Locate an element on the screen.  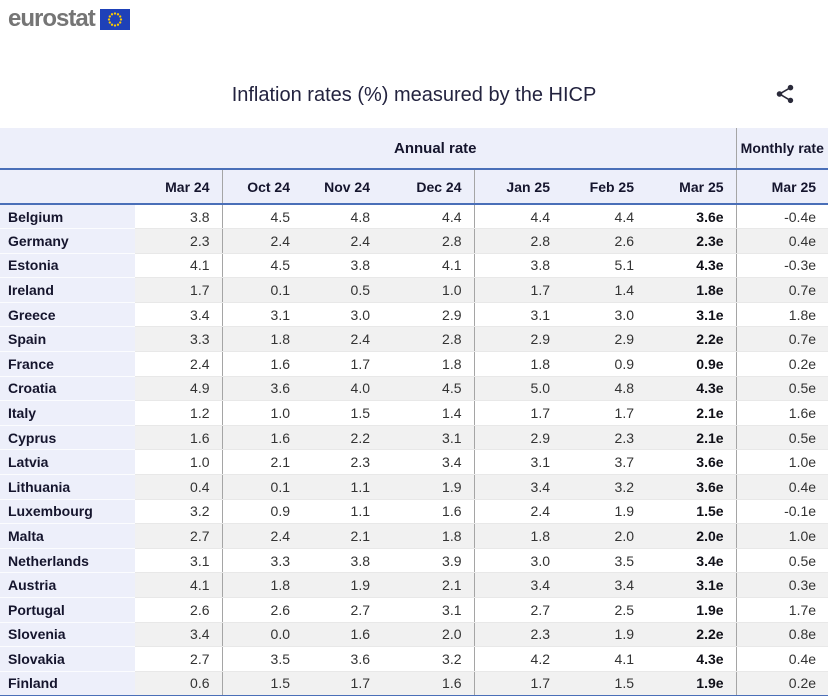
country-label: Slovakia is located at coordinates (67, 659).